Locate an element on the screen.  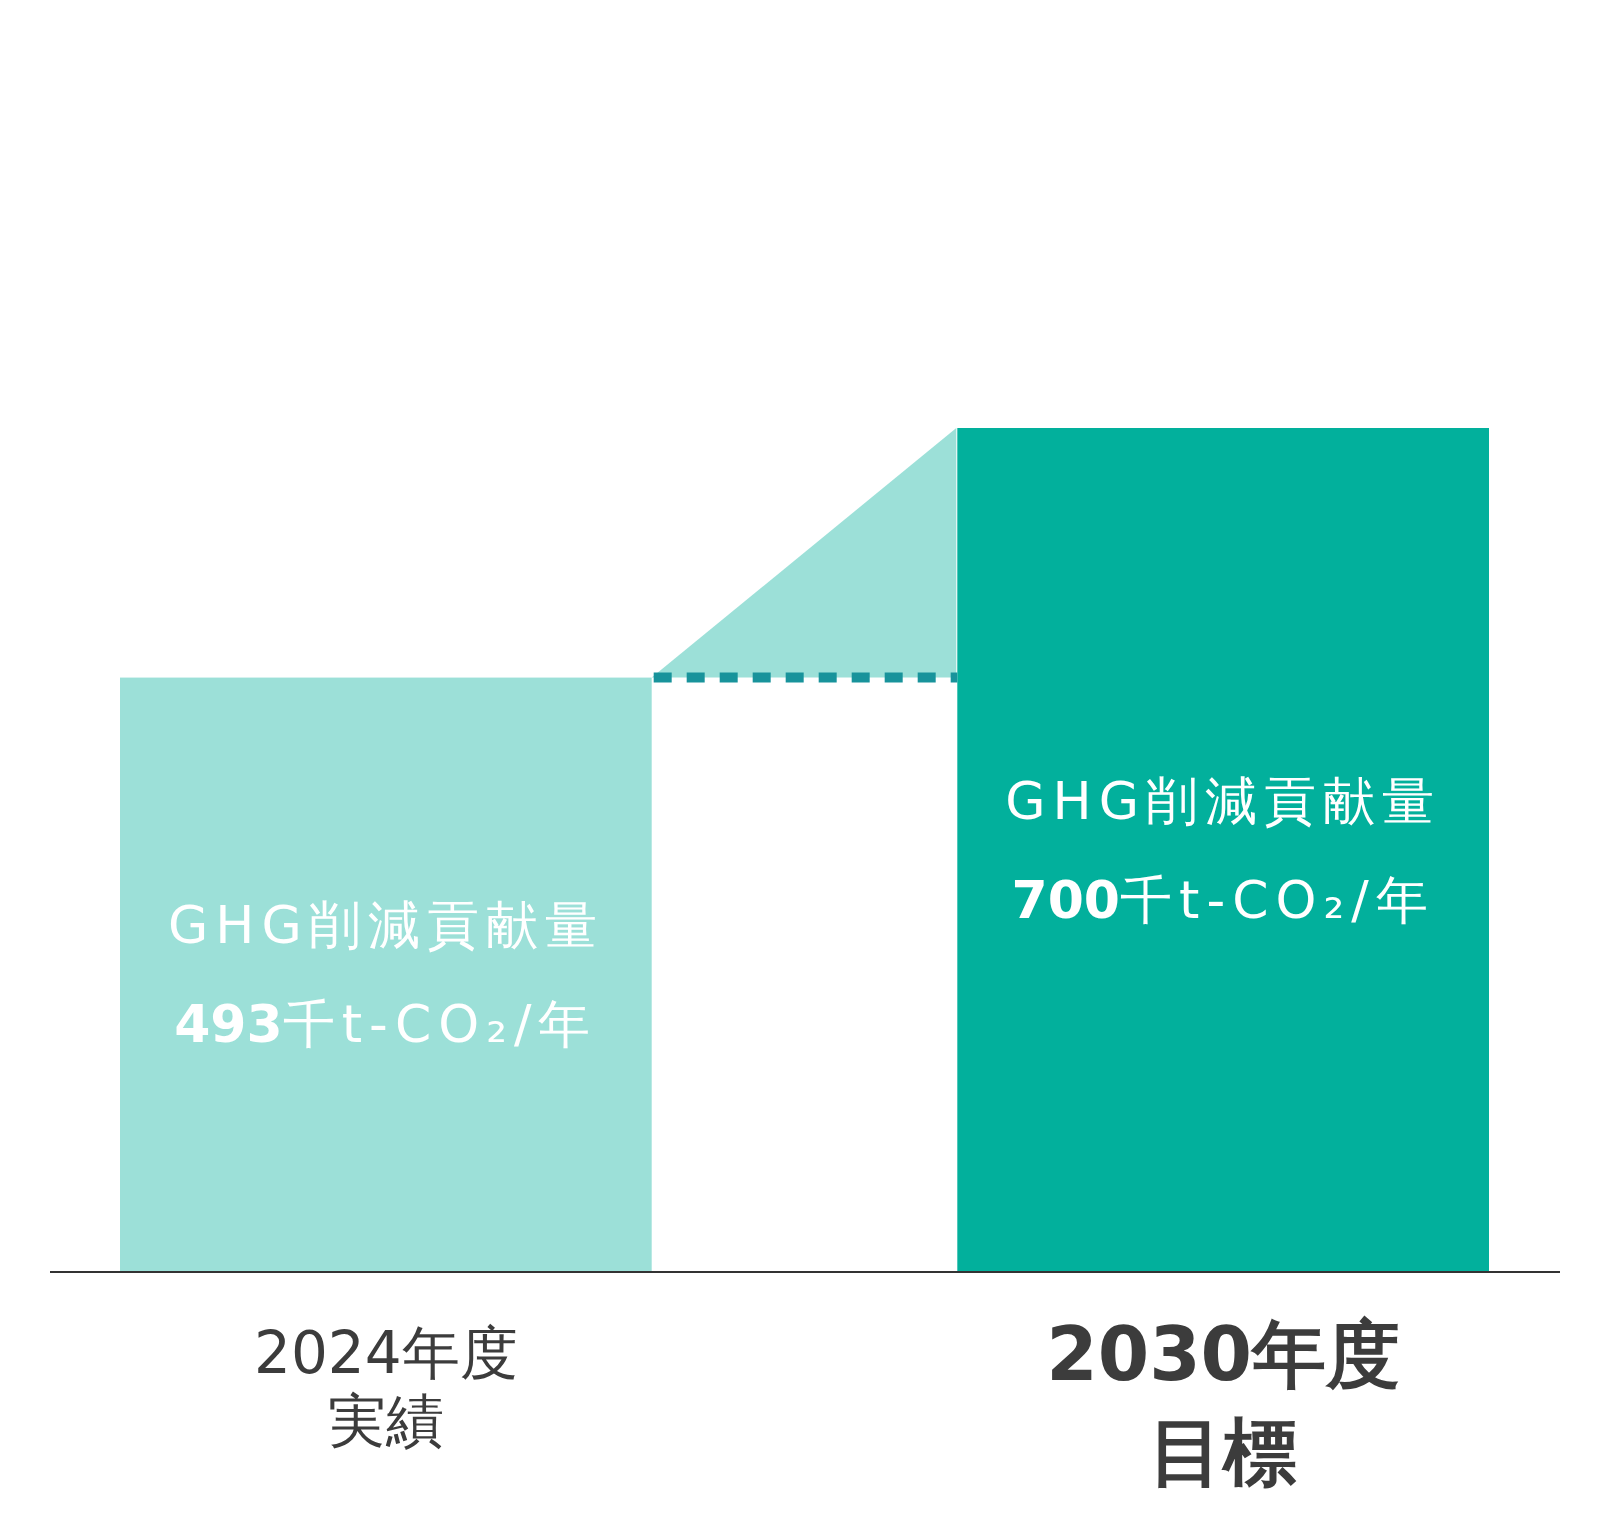
x-tick-label: 2024年度実績 is located at coordinates (386, 1387).